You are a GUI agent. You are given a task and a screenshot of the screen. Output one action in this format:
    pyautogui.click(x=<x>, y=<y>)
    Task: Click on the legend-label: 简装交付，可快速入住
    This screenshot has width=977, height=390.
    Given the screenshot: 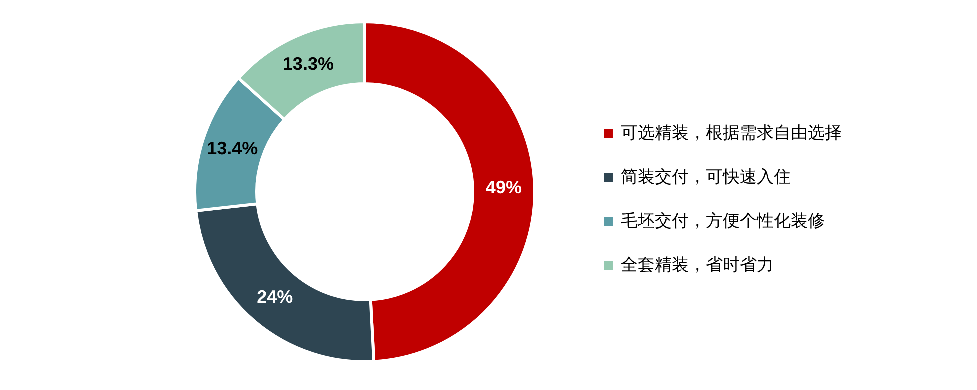 What is the action you would take?
    pyautogui.click(x=706, y=178)
    